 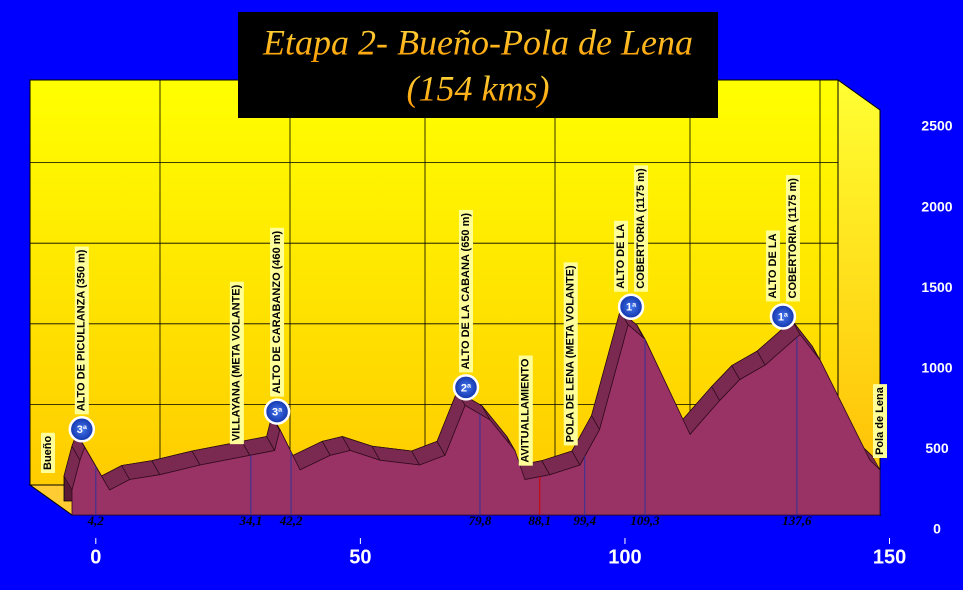 What do you see at coordinates (937, 529) in the screenshot?
I see `y-tick-label: 0` at bounding box center [937, 529].